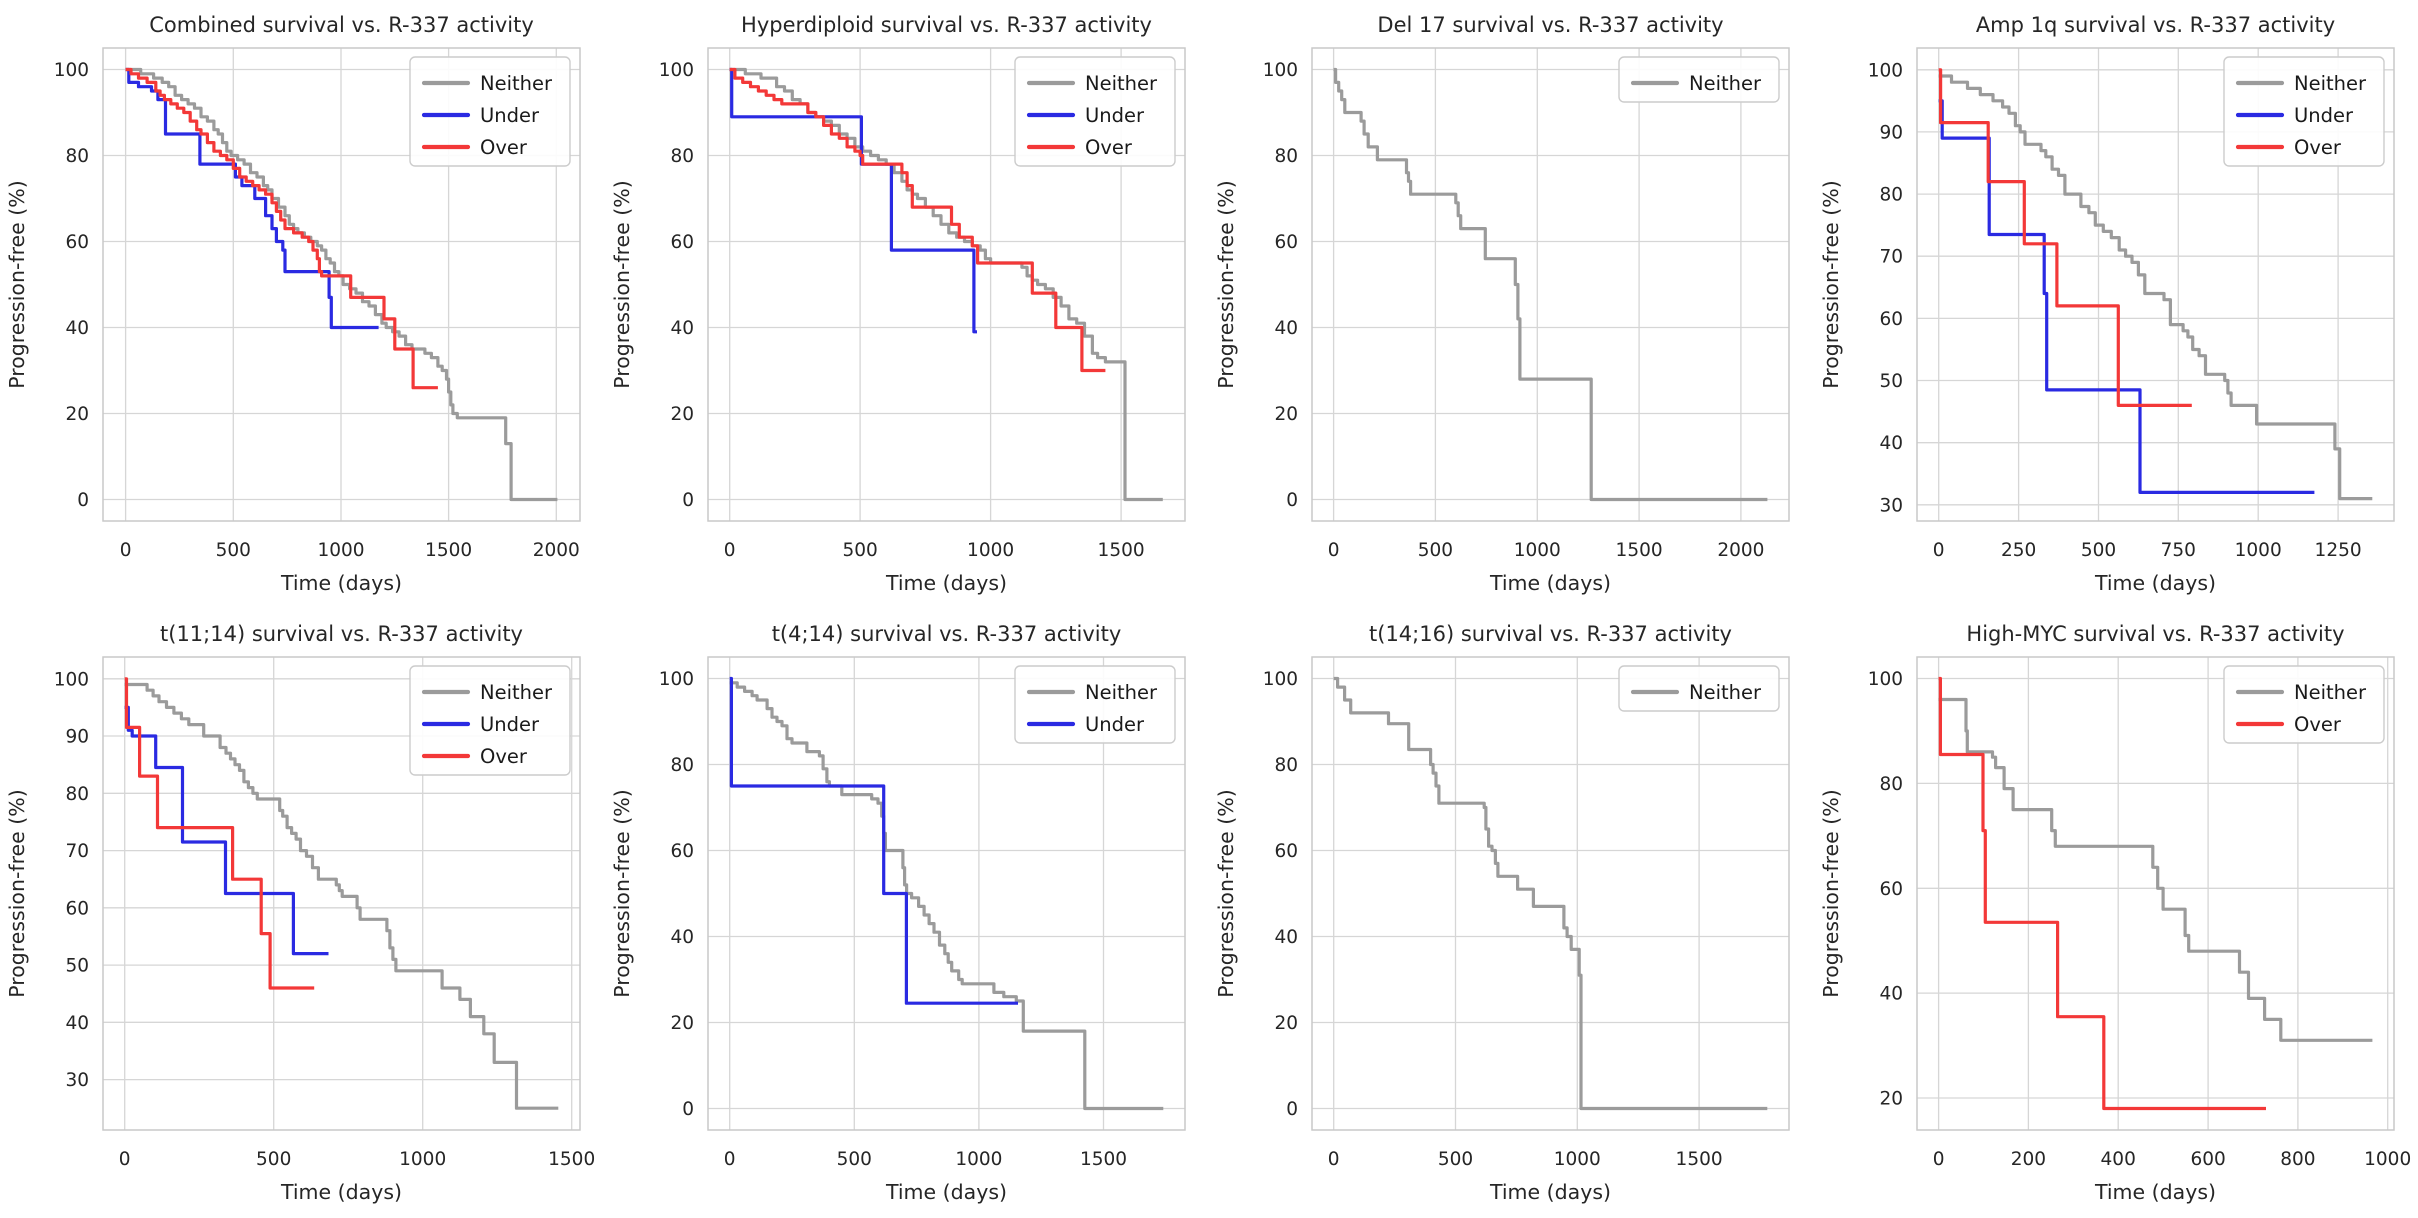 This screenshot has width=2418, height=1218. What do you see at coordinates (2154, 25) in the screenshot?
I see `chart-title: Amp 1q survival vs. R-337 activity` at bounding box center [2154, 25].